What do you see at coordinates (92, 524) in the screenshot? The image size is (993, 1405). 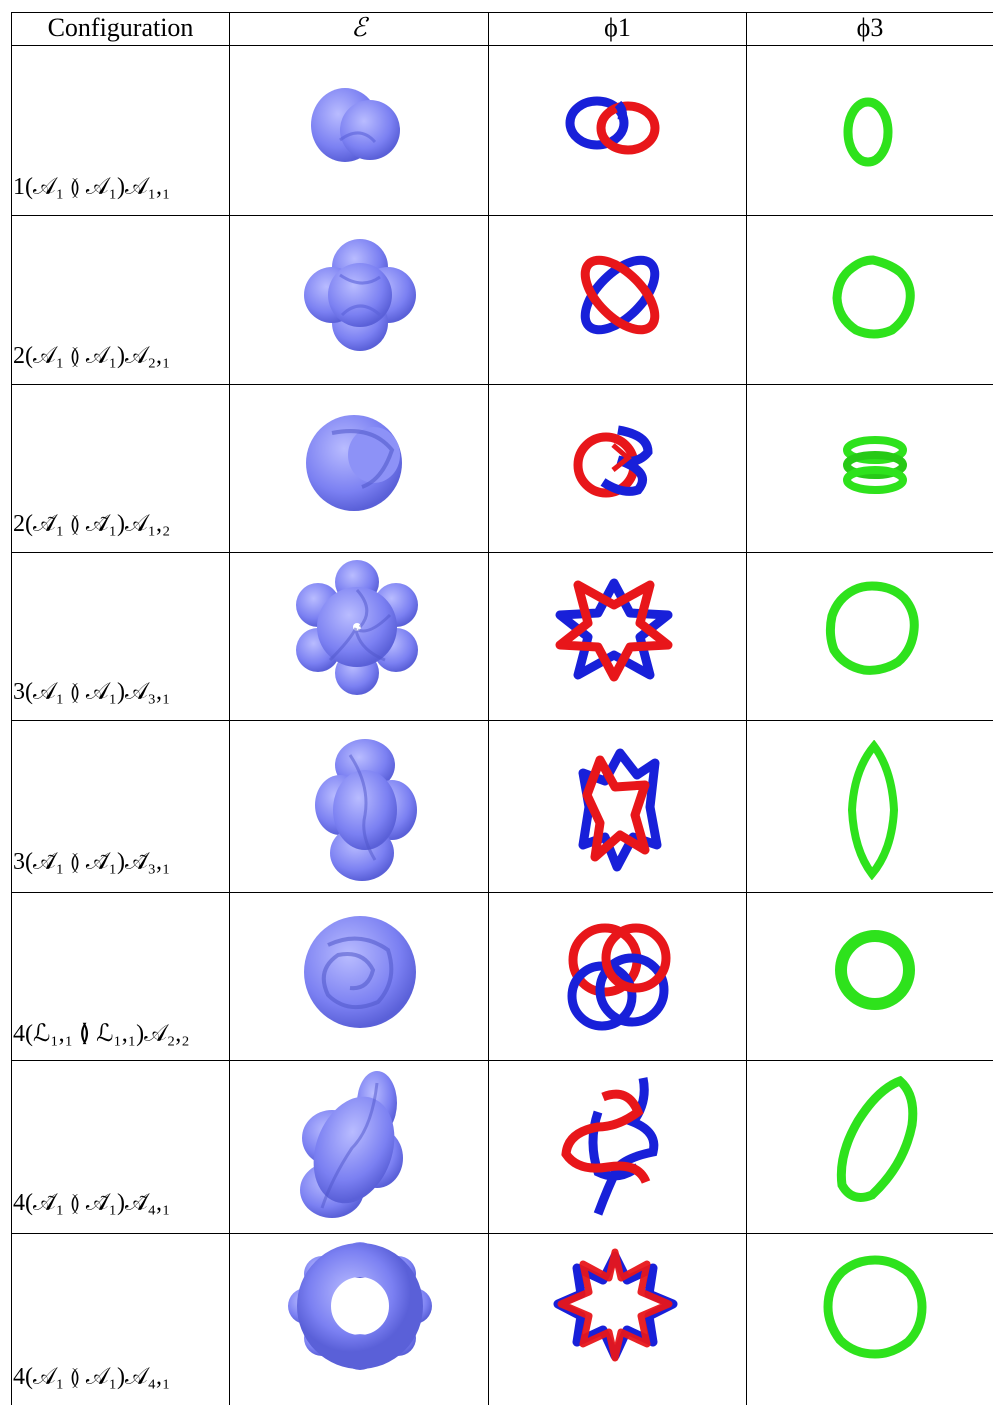 I see `row-label: 2(𝒜̃₁ ≬ 𝒜̃₁)𝒜₁,₂` at bounding box center [92, 524].